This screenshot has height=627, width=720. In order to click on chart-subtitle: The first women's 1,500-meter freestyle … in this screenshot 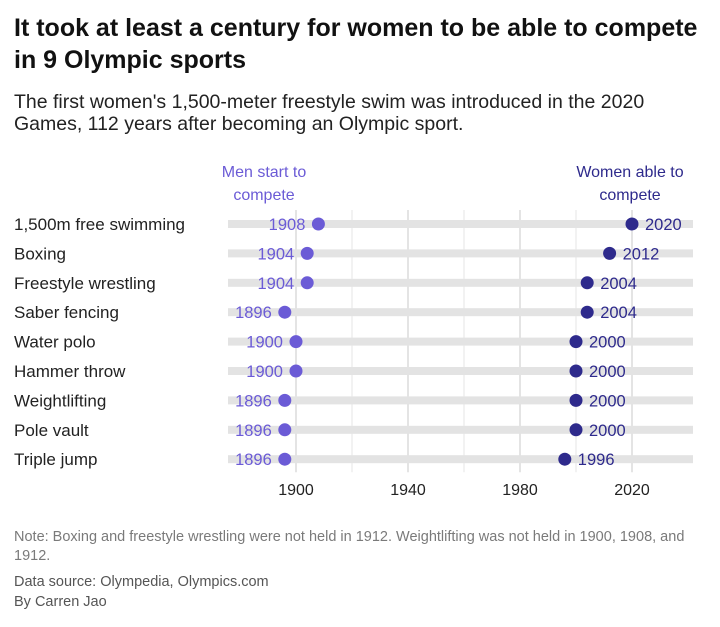, I will do `click(329, 113)`.